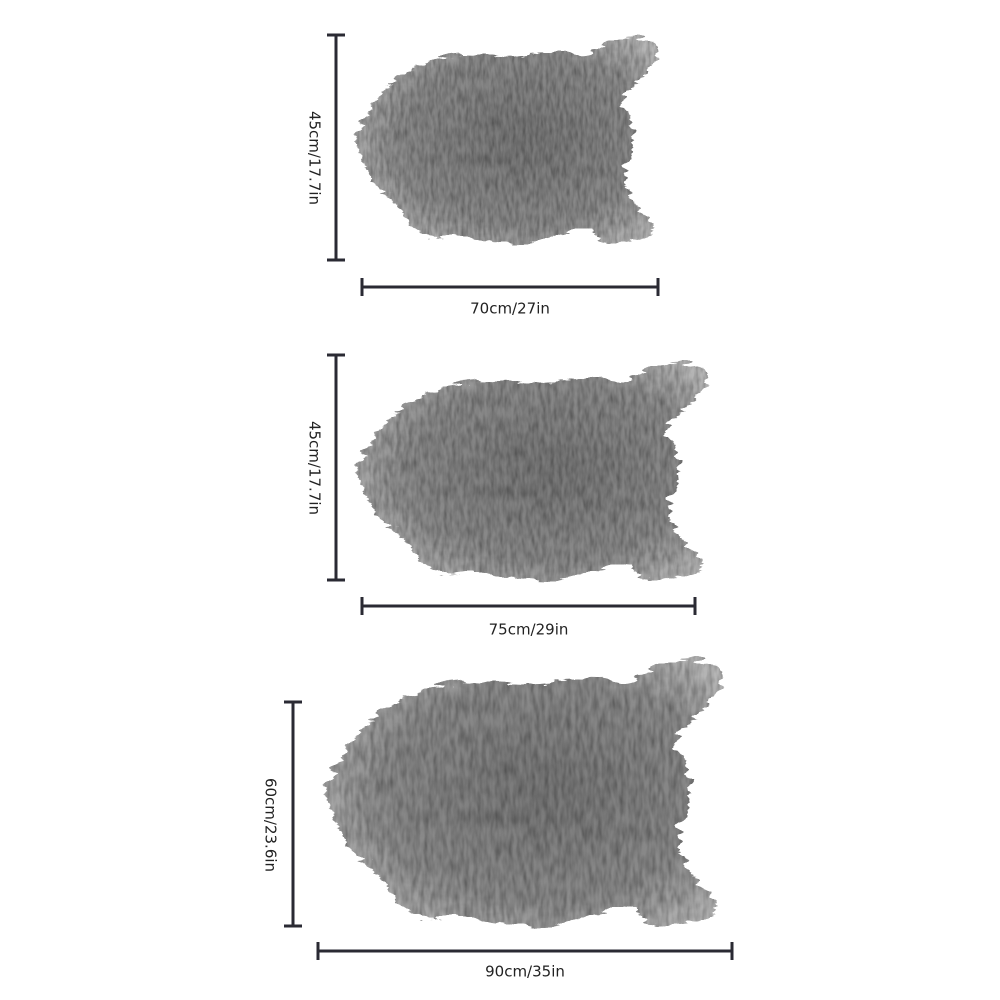 Image resolution: width=1000 pixels, height=1000 pixels. I want to click on height-label: 60cm/23.6in, so click(271, 825).